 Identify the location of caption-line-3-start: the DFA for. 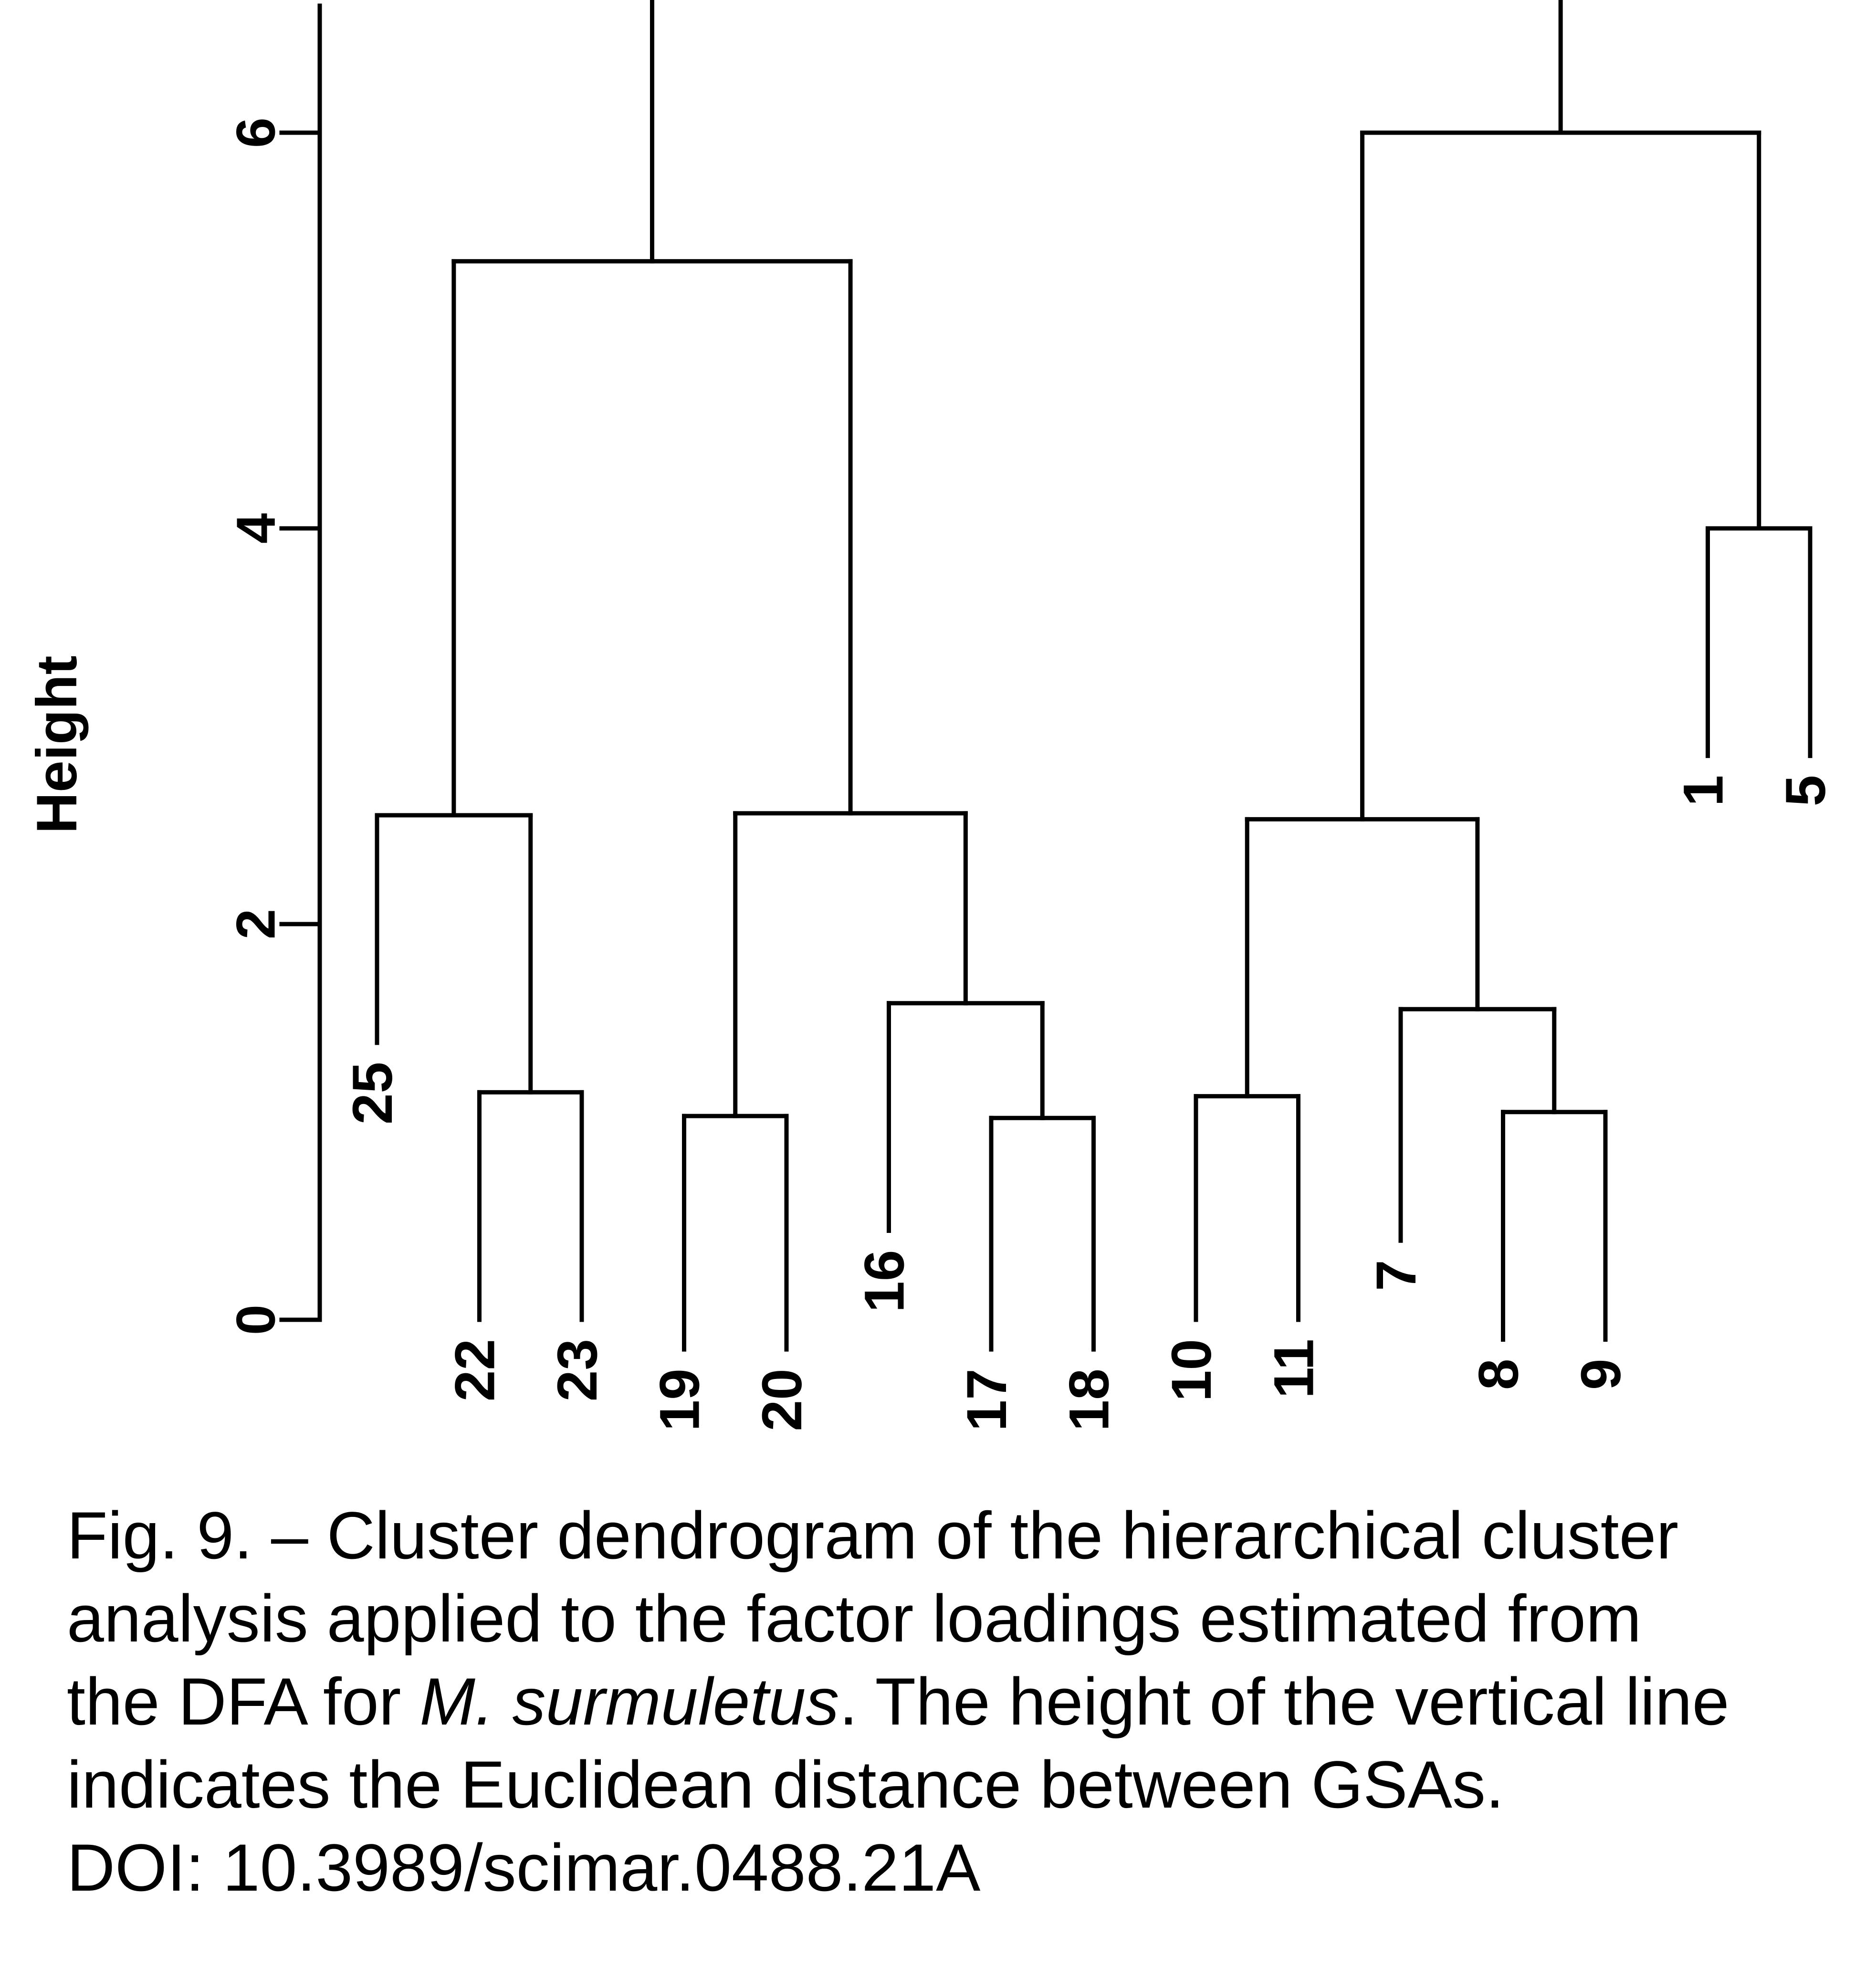
(243, 1702).